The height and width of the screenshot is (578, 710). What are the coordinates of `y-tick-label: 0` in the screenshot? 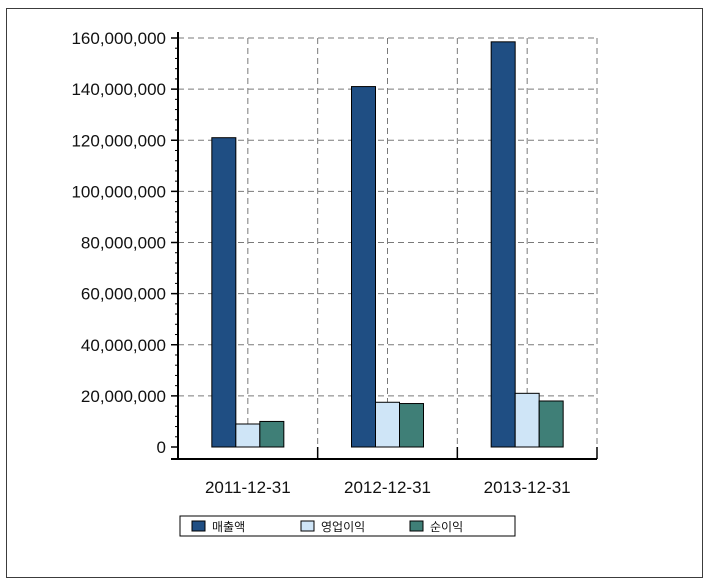 It's located at (161, 447).